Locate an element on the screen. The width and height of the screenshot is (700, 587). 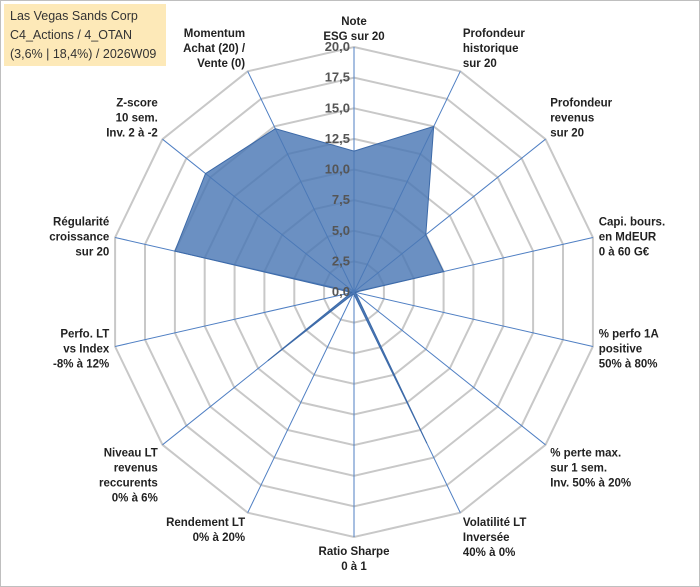
axis-label-line: Rendement LT is located at coordinates (205, 523).